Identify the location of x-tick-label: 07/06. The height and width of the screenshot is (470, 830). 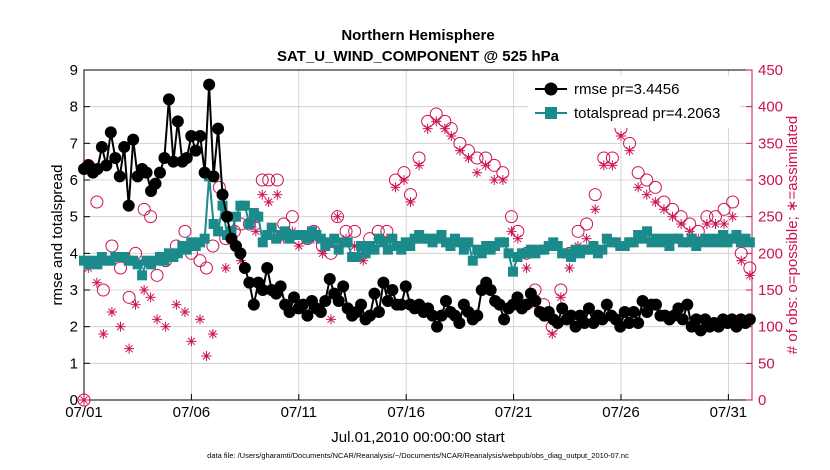
(192, 412).